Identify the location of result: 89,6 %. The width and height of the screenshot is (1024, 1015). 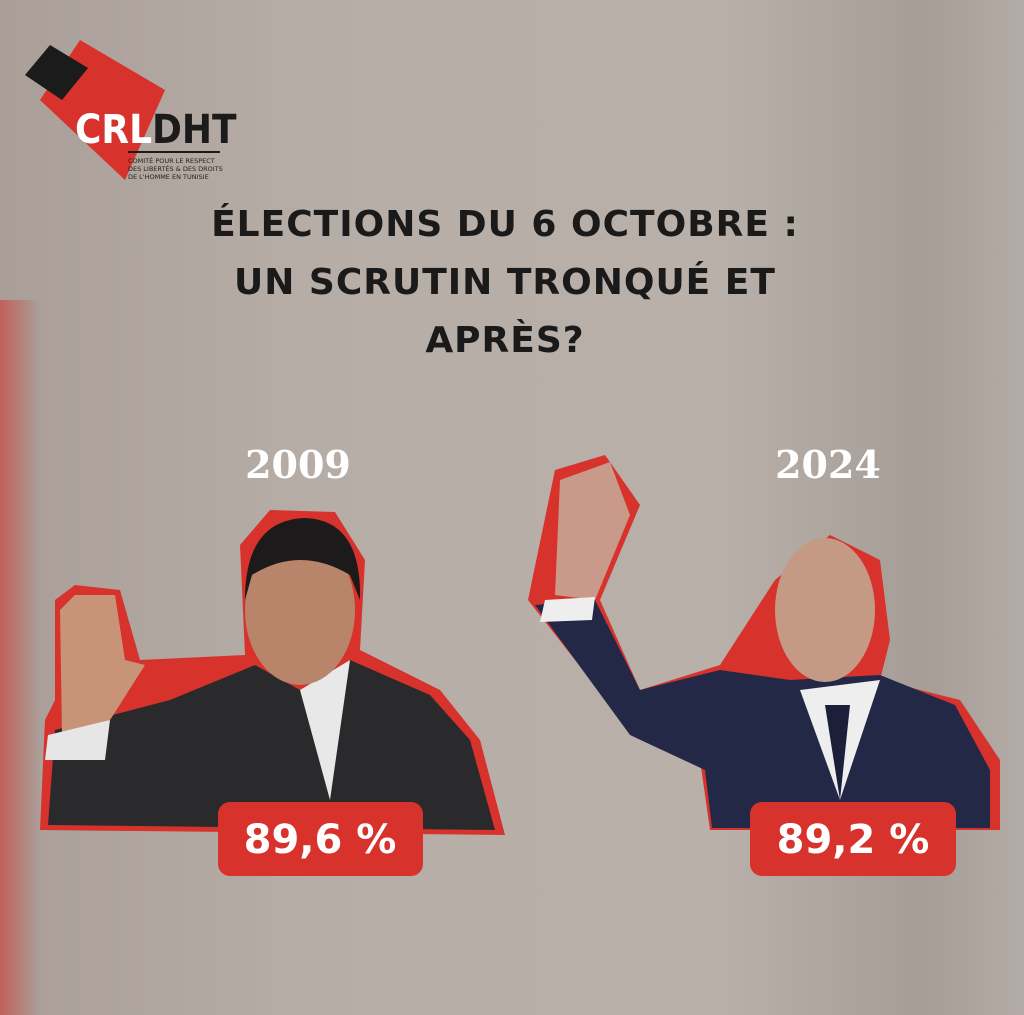
(320, 840).